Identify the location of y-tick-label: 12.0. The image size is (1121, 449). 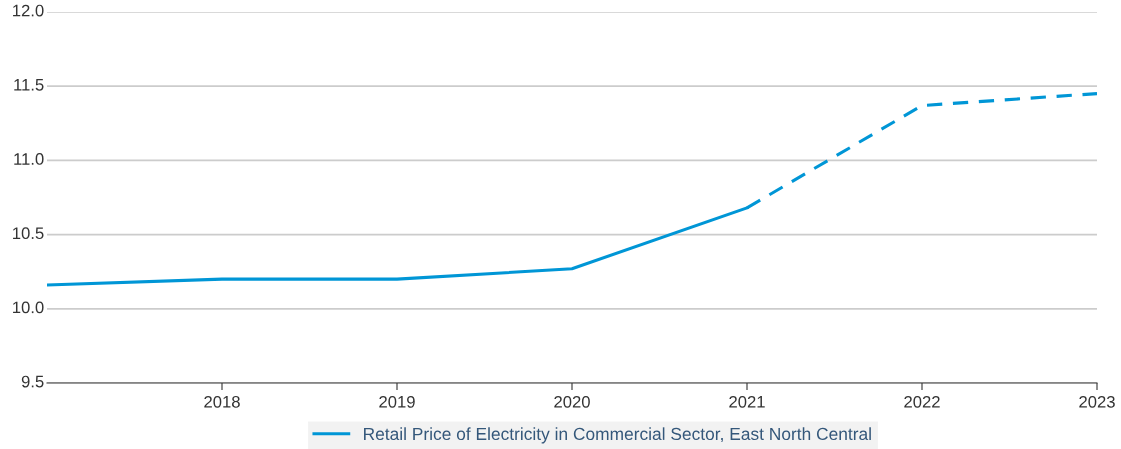
(28, 10).